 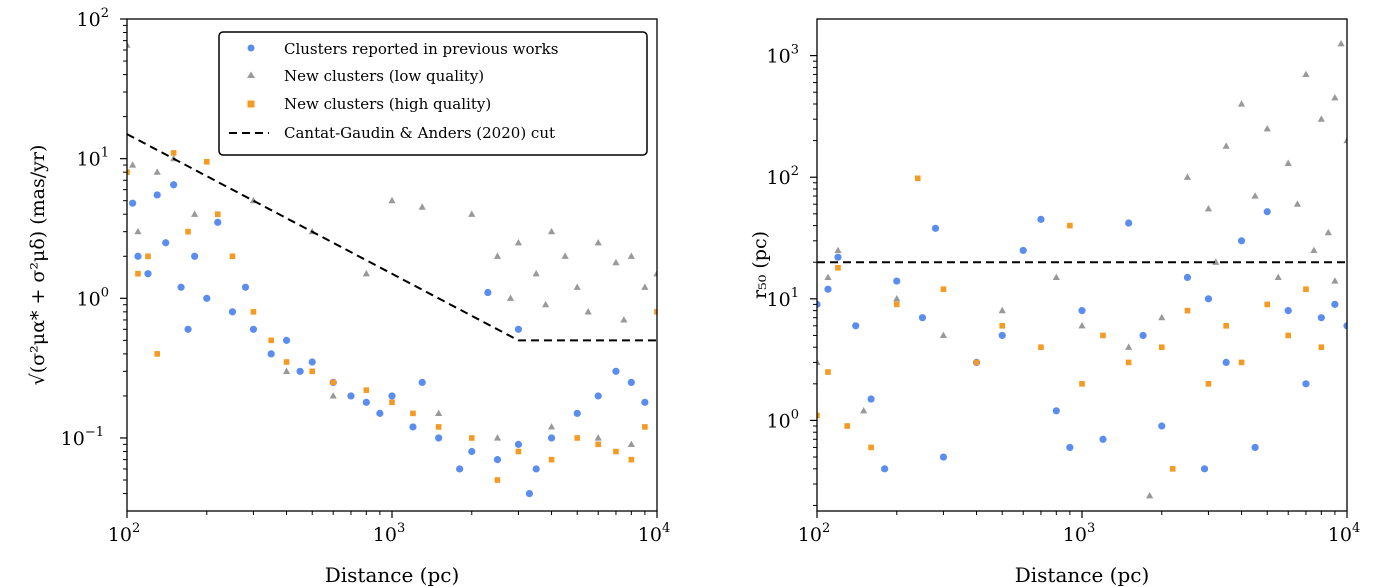 What do you see at coordinates (38, 265) in the screenshot?
I see `left-y-axis-label: √(σ²μα* + σ²μδ) (mas/yr)` at bounding box center [38, 265].